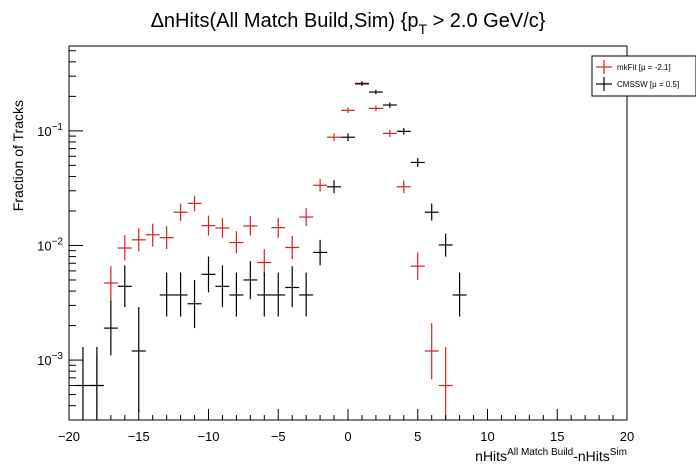  What do you see at coordinates (551, 455) in the screenshot?
I see `x-axis-label: nHitsAll Match Build-nHitsSim` at bounding box center [551, 455].